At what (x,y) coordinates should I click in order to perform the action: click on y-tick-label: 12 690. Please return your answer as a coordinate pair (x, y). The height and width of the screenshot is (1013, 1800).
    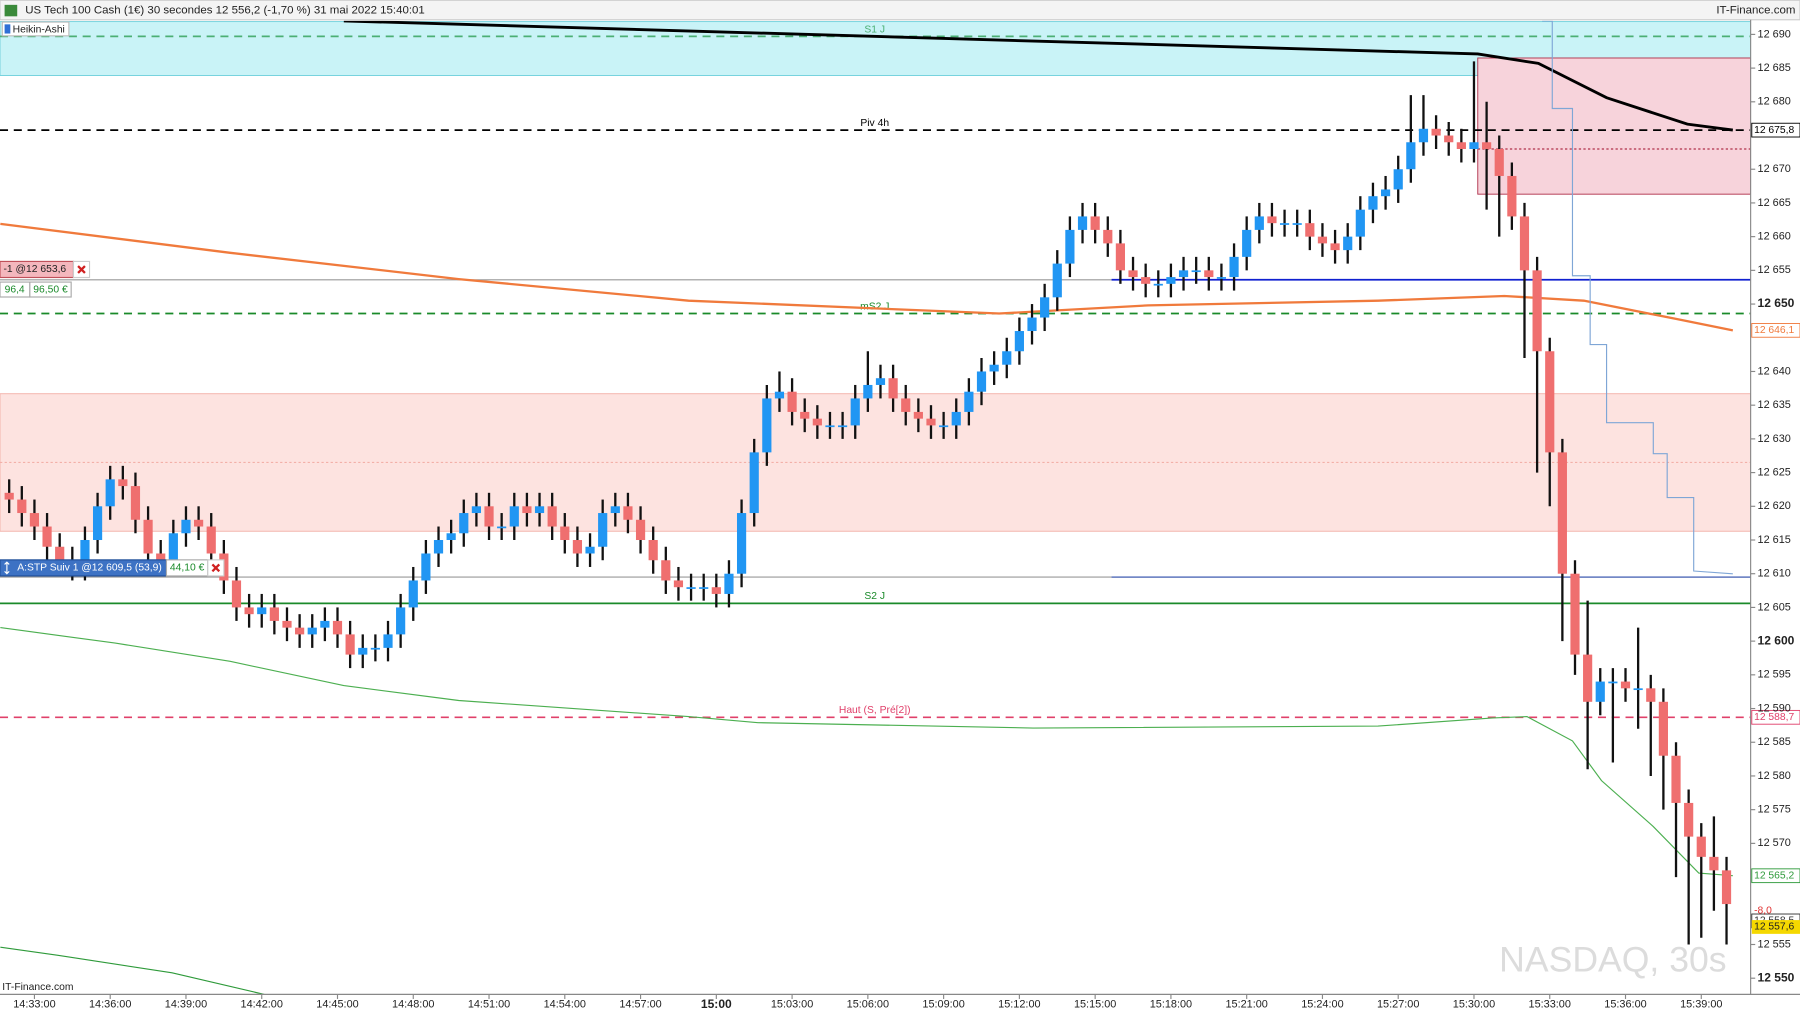
    Looking at the image, I should click on (1774, 34).